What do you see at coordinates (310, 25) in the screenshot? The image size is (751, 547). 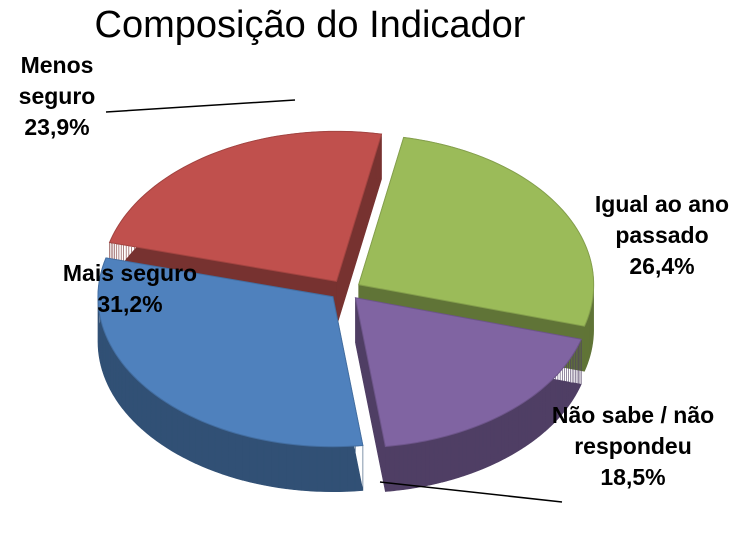 I see `chart-title: Composição do Indicador` at bounding box center [310, 25].